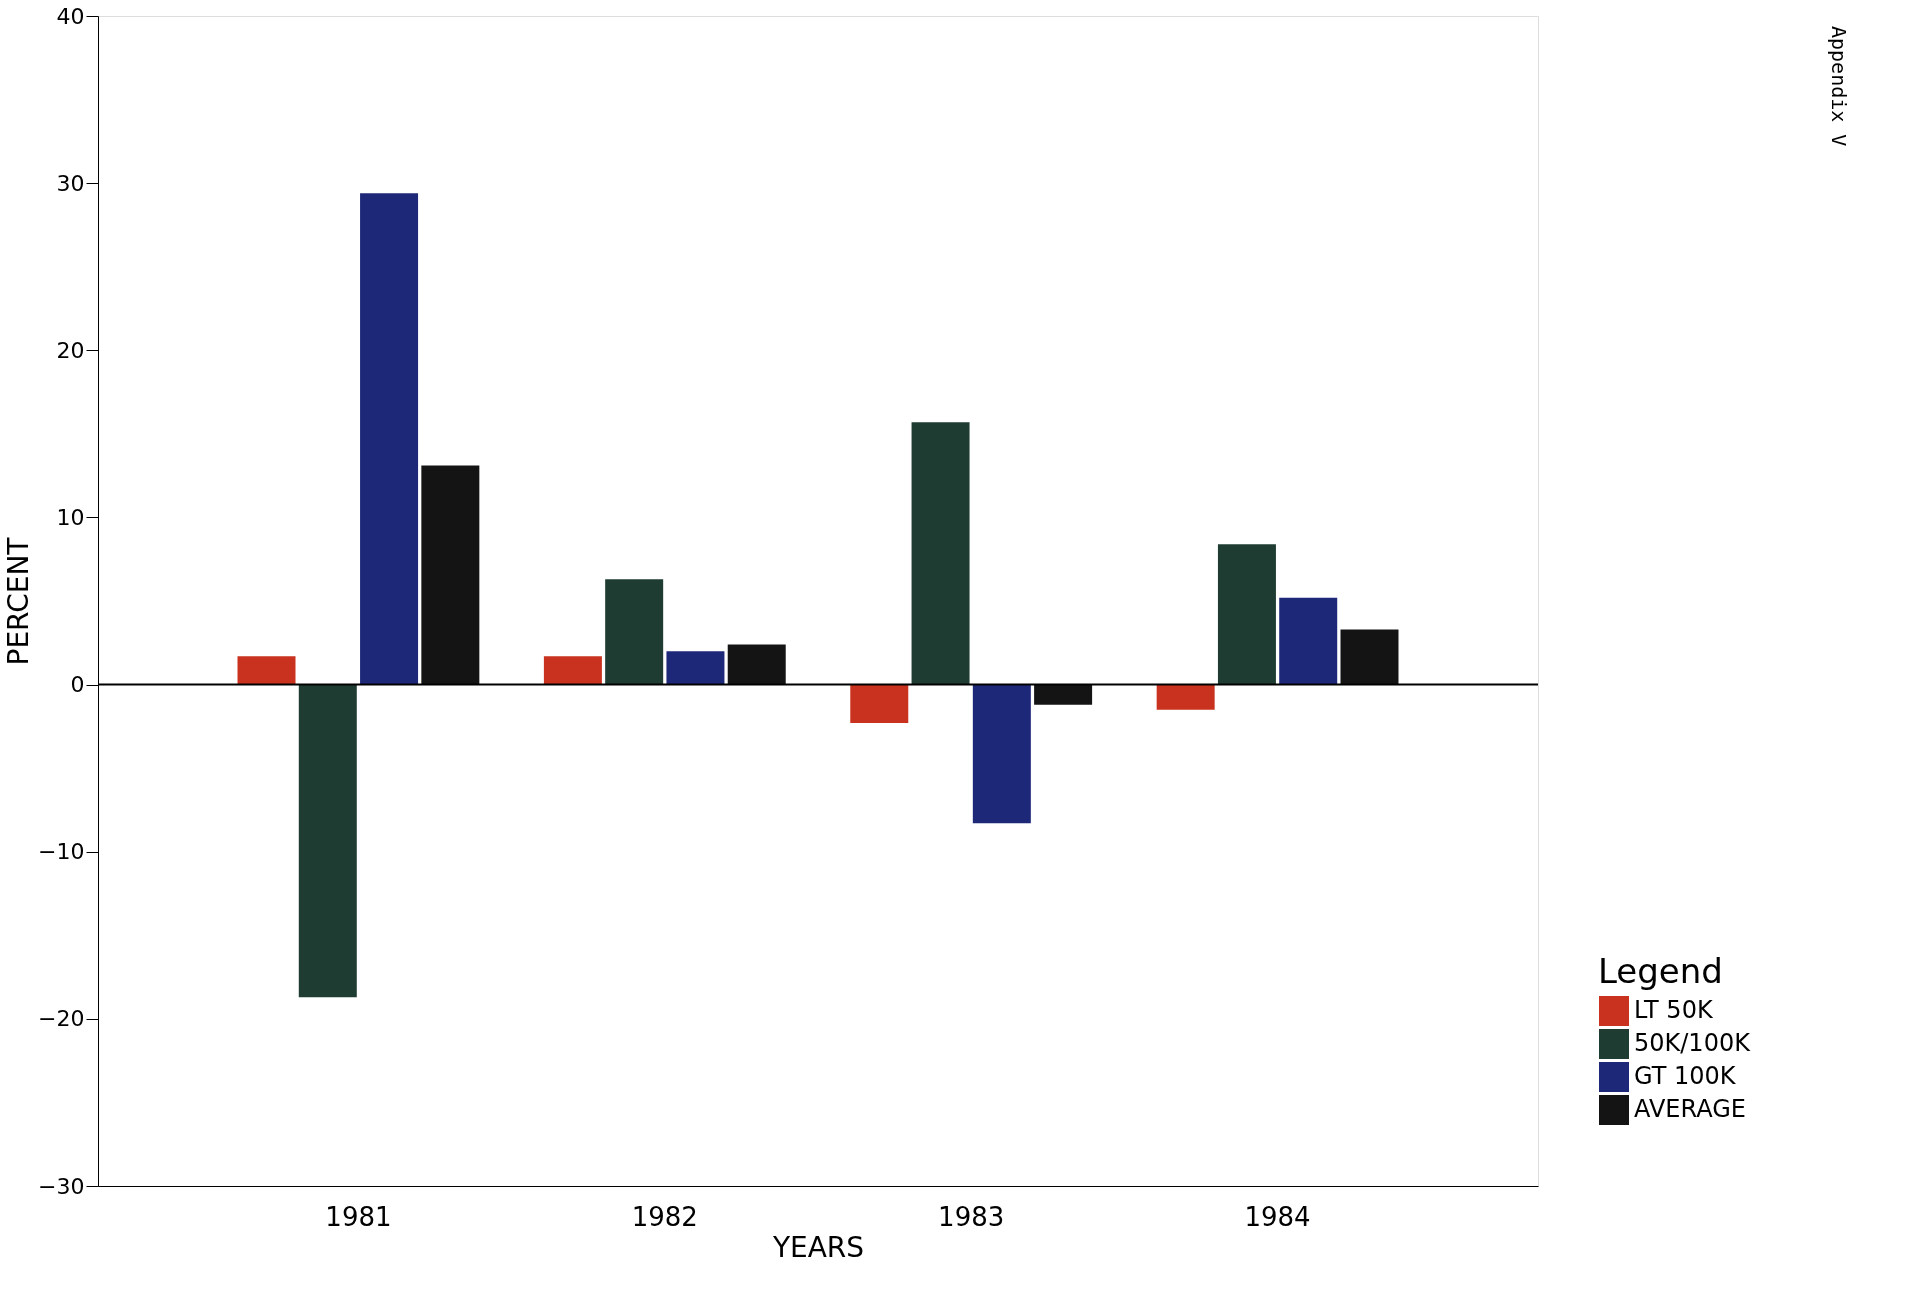 This screenshot has width=1927, height=1290. Describe the element at coordinates (70, 183) in the screenshot. I see `y-tick-label: 30` at that location.